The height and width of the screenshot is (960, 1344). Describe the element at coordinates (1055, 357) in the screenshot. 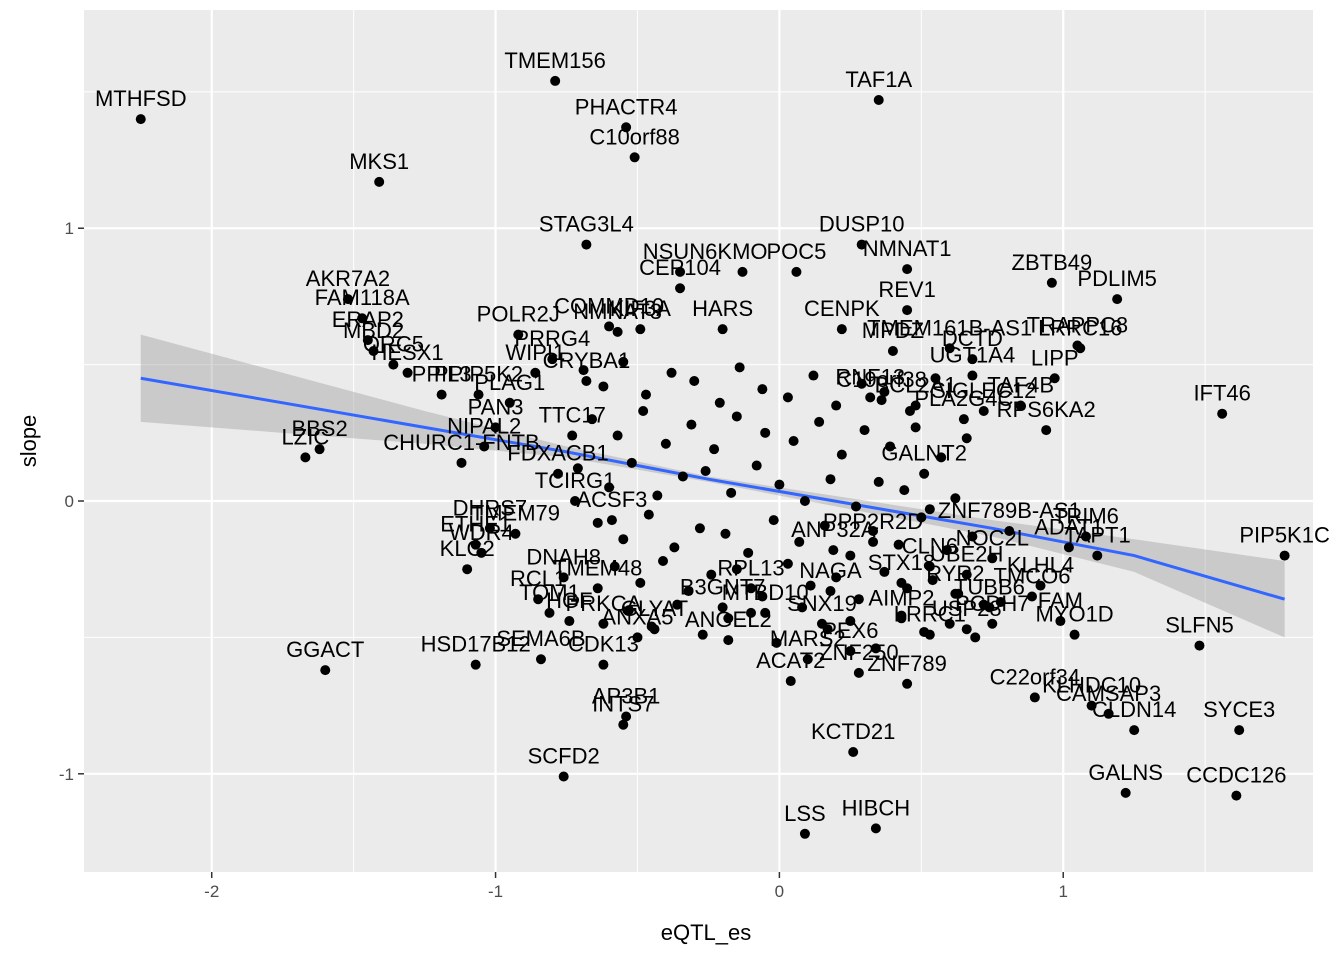

I see `point-label: LIPP` at that location.